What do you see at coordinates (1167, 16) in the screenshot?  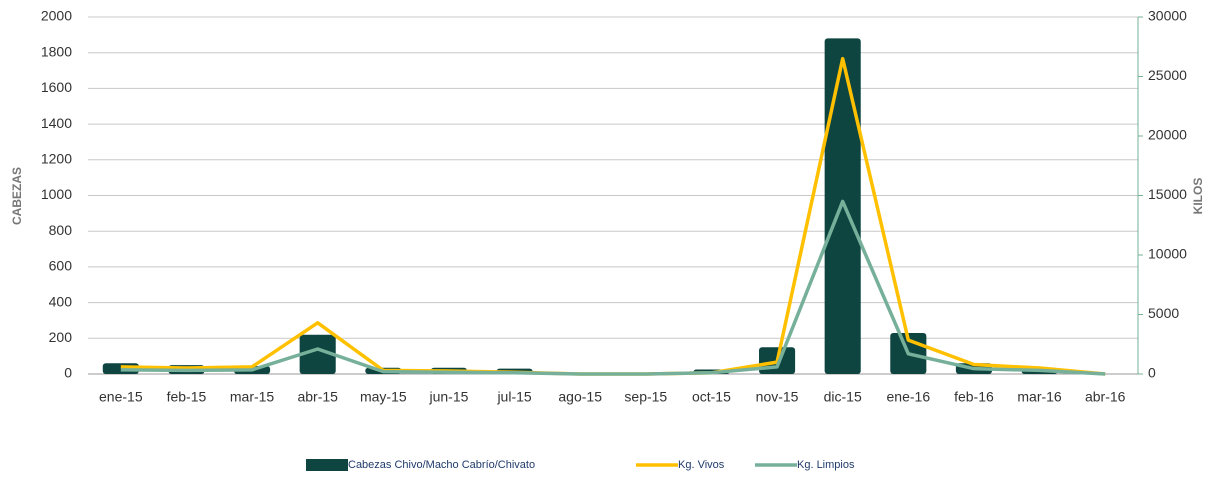 I see `y2-tick-label: 30000` at bounding box center [1167, 16].